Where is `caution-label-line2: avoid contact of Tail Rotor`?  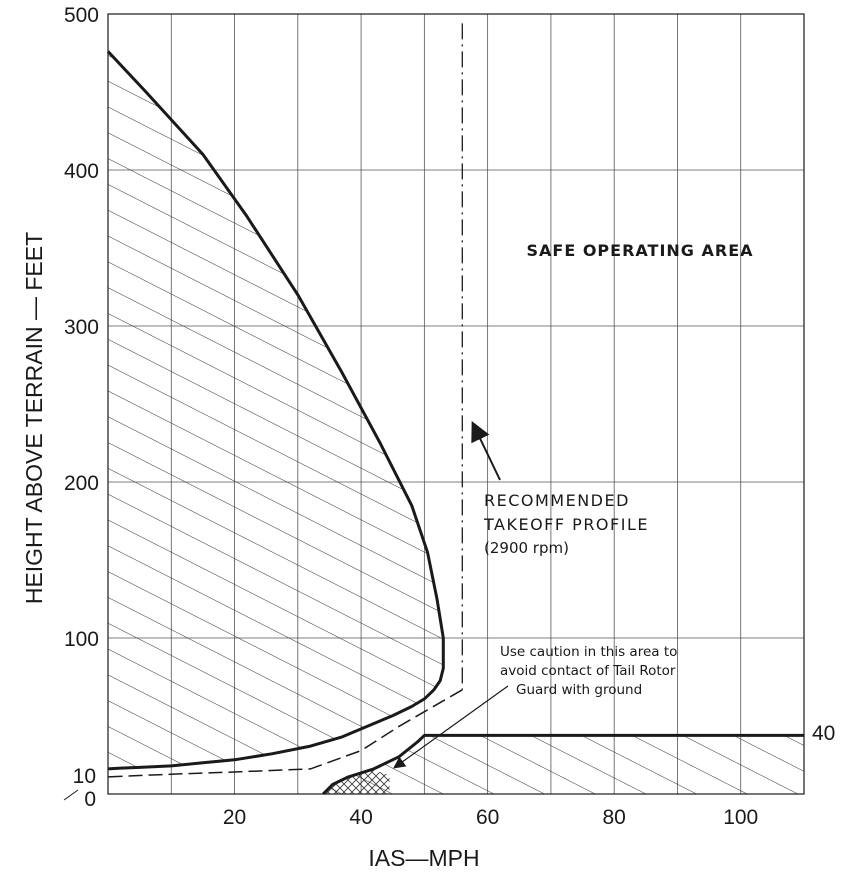 caution-label-line2: avoid contact of Tail Rotor is located at coordinates (588, 671).